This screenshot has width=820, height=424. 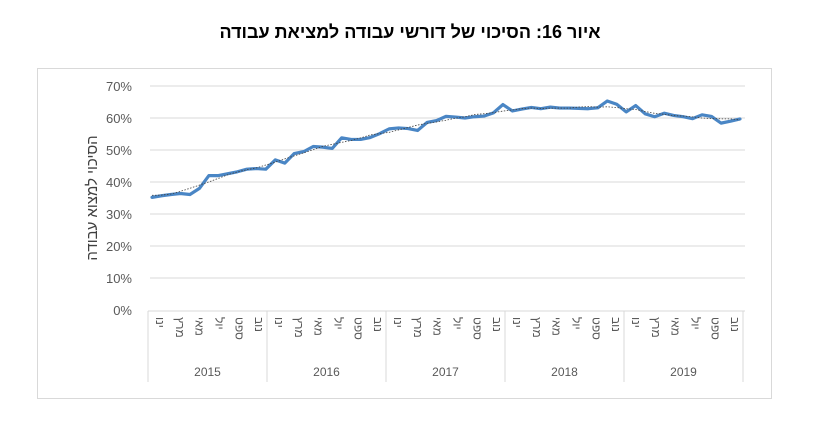 I want to click on year-label: 2017, so click(x=445, y=372).